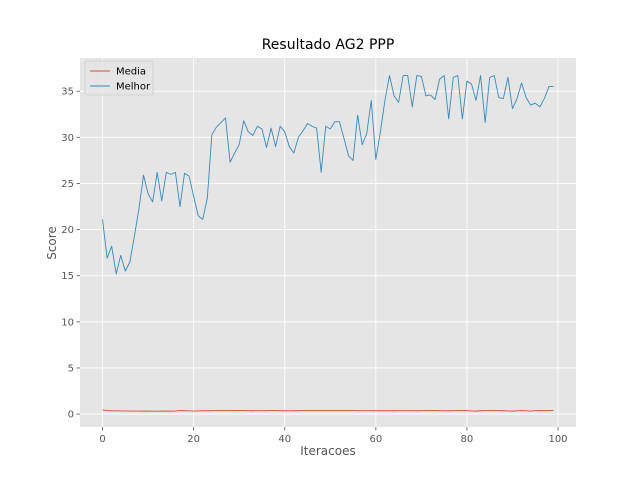 The height and width of the screenshot is (480, 640). What do you see at coordinates (67, 230) in the screenshot?
I see `y-tick-label: 20` at bounding box center [67, 230].